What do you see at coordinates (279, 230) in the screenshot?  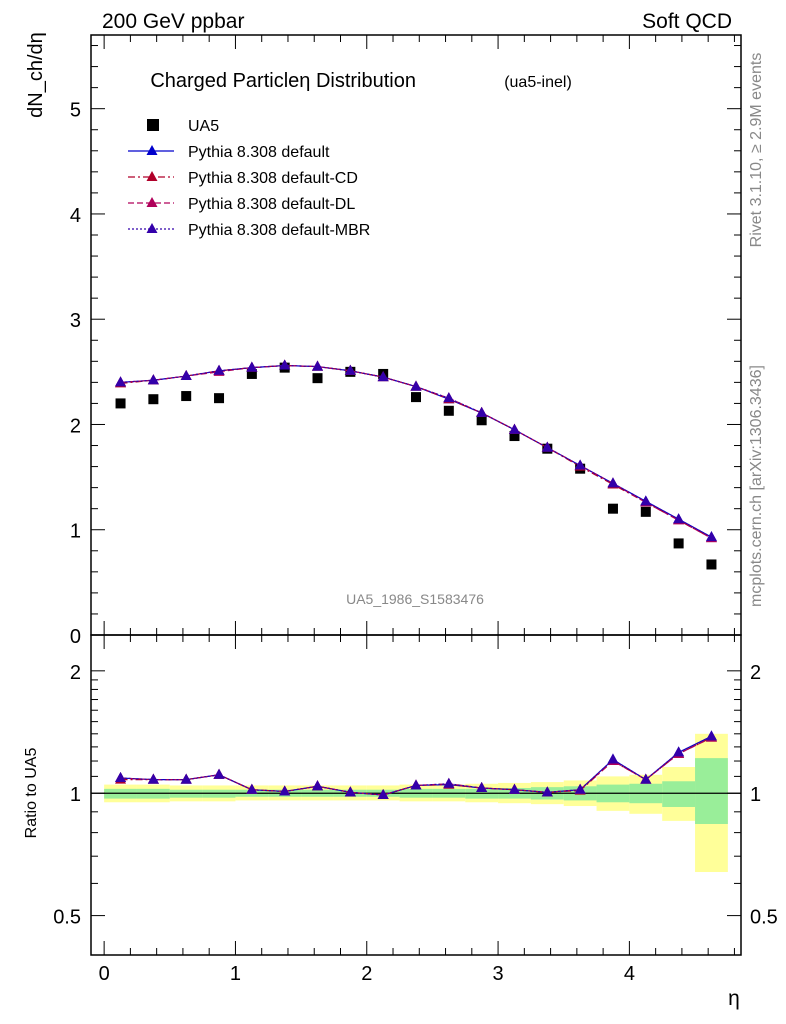 I see `legend-label: Pythia 8.308 default-MBR` at bounding box center [279, 230].